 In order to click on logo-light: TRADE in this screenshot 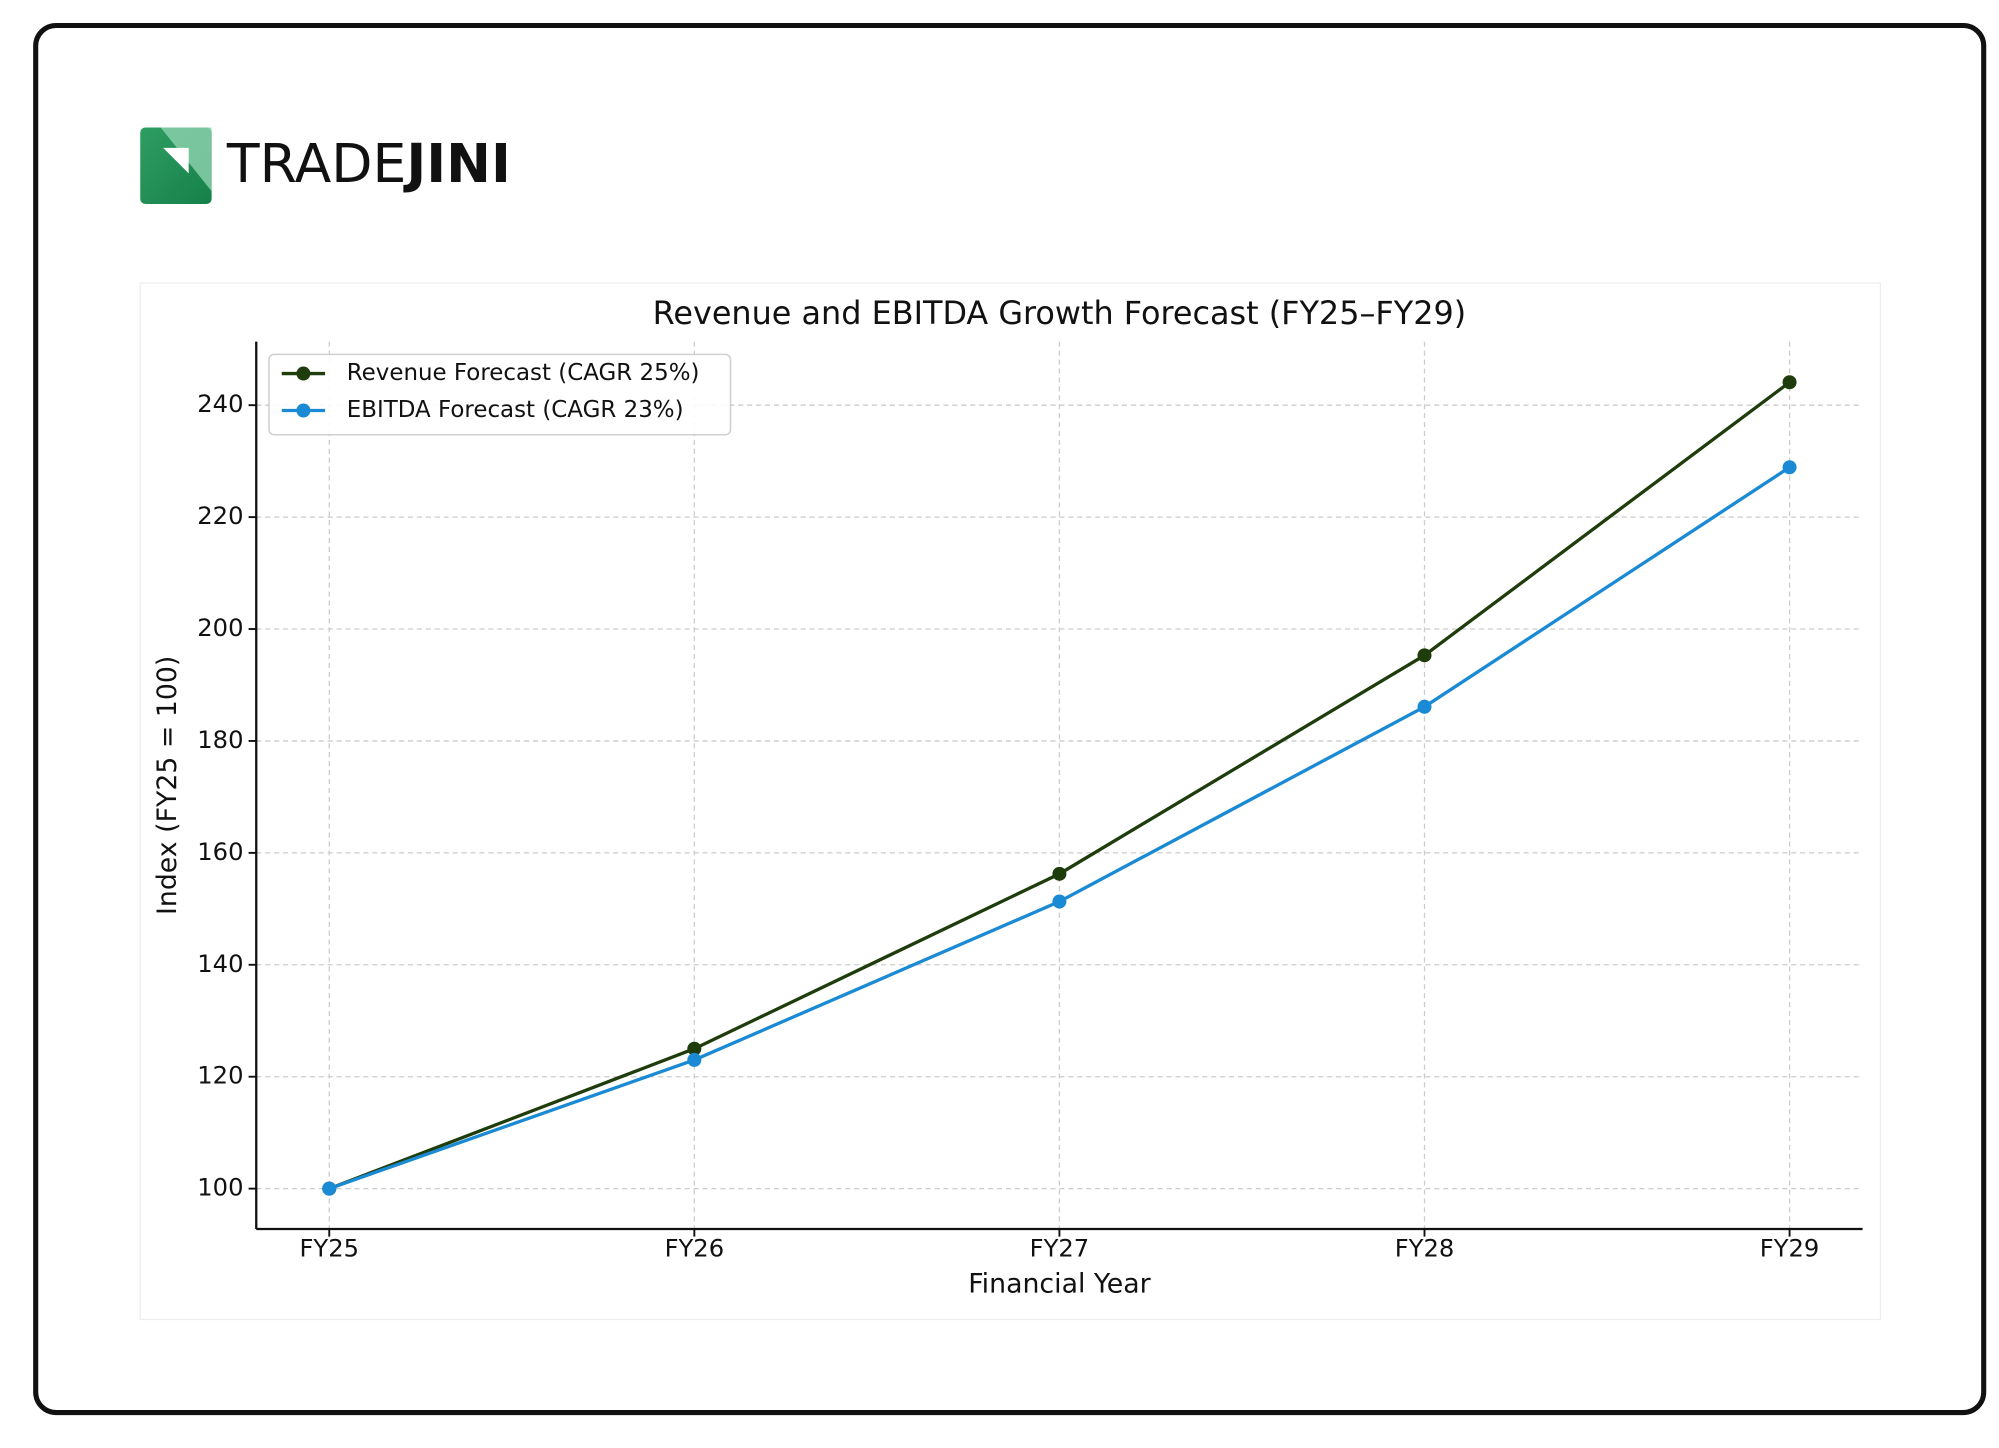, I will do `click(316, 163)`.